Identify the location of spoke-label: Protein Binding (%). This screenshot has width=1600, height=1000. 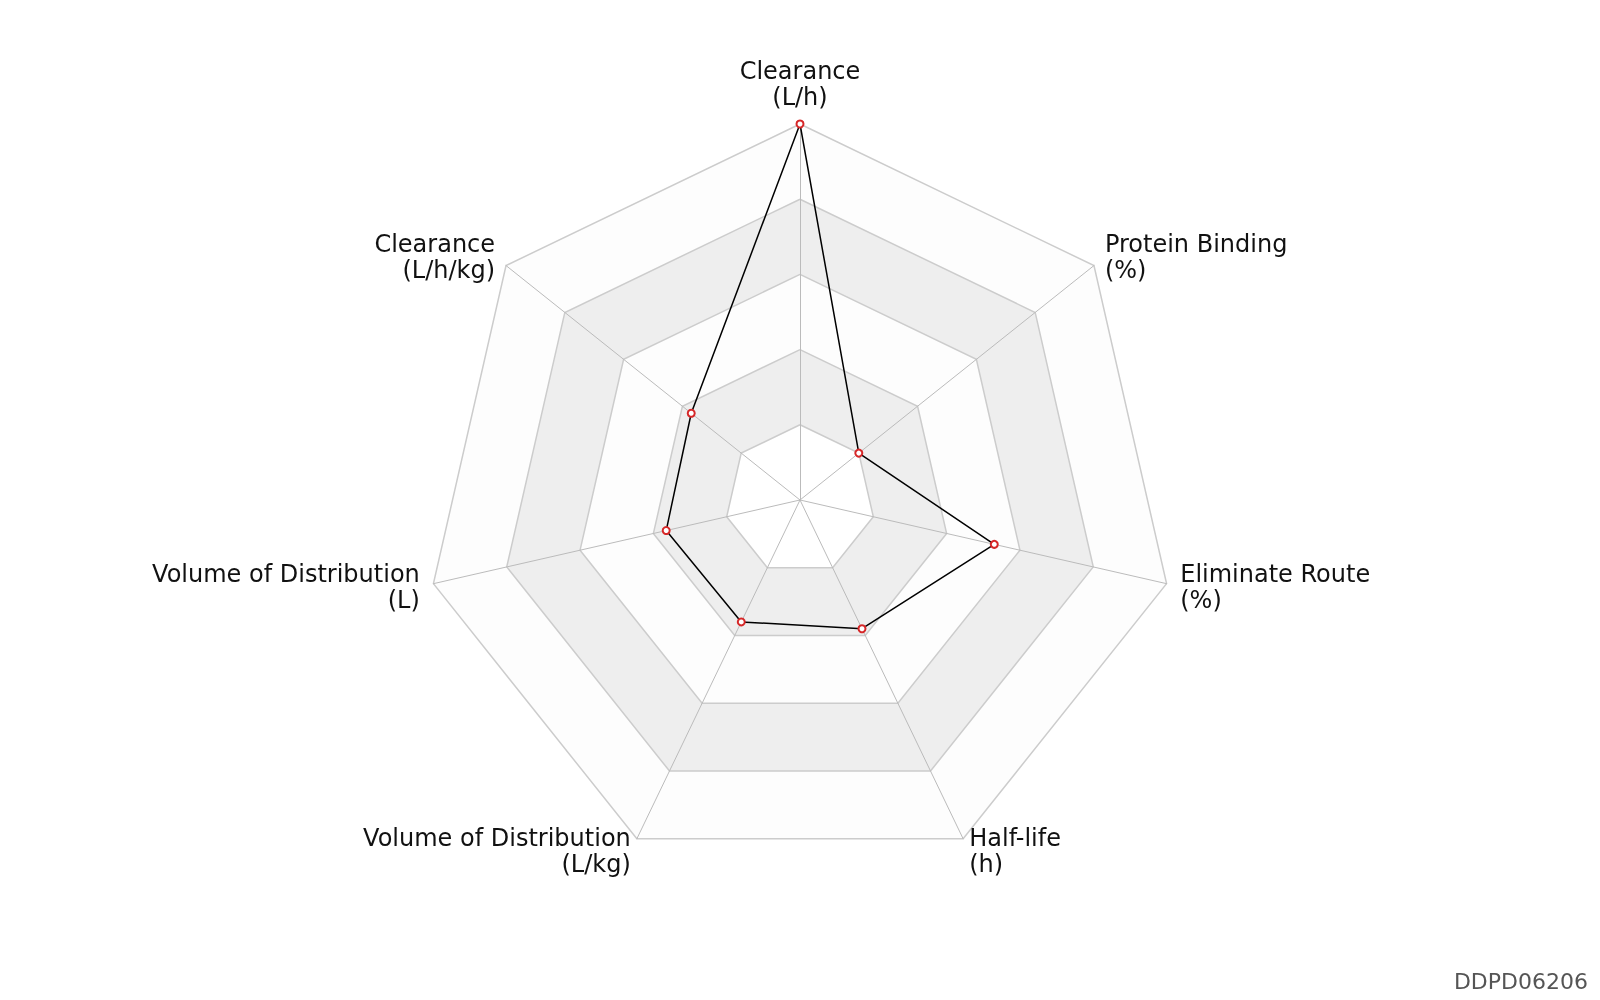
(1196, 256).